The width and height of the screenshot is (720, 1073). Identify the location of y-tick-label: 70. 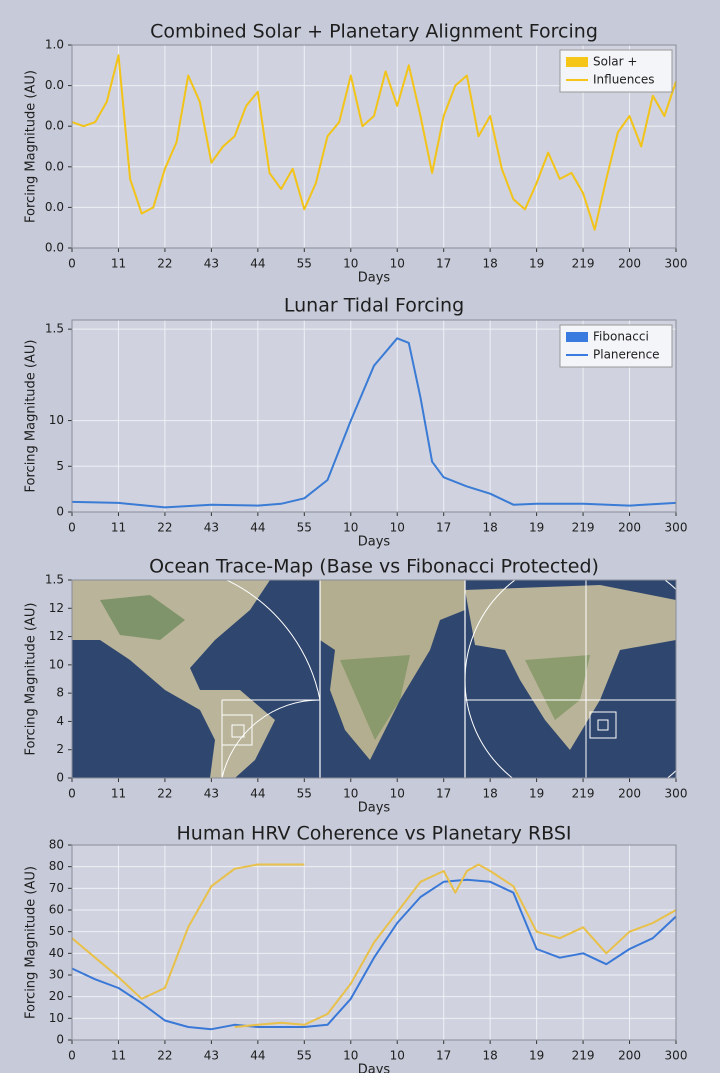
(56, 888).